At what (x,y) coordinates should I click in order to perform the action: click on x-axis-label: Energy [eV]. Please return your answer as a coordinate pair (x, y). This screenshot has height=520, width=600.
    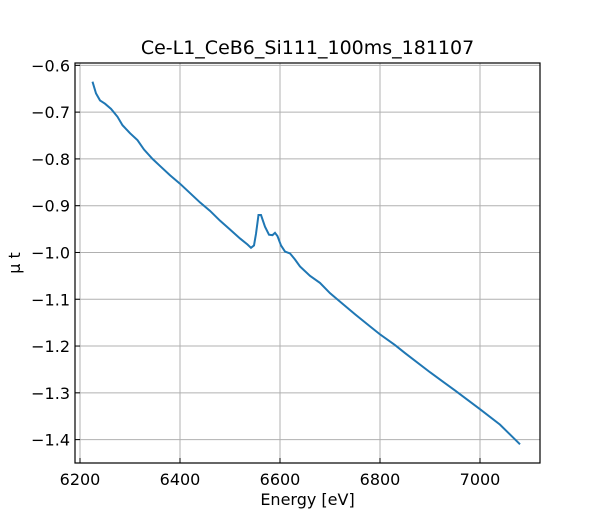
    Looking at the image, I should click on (307, 499).